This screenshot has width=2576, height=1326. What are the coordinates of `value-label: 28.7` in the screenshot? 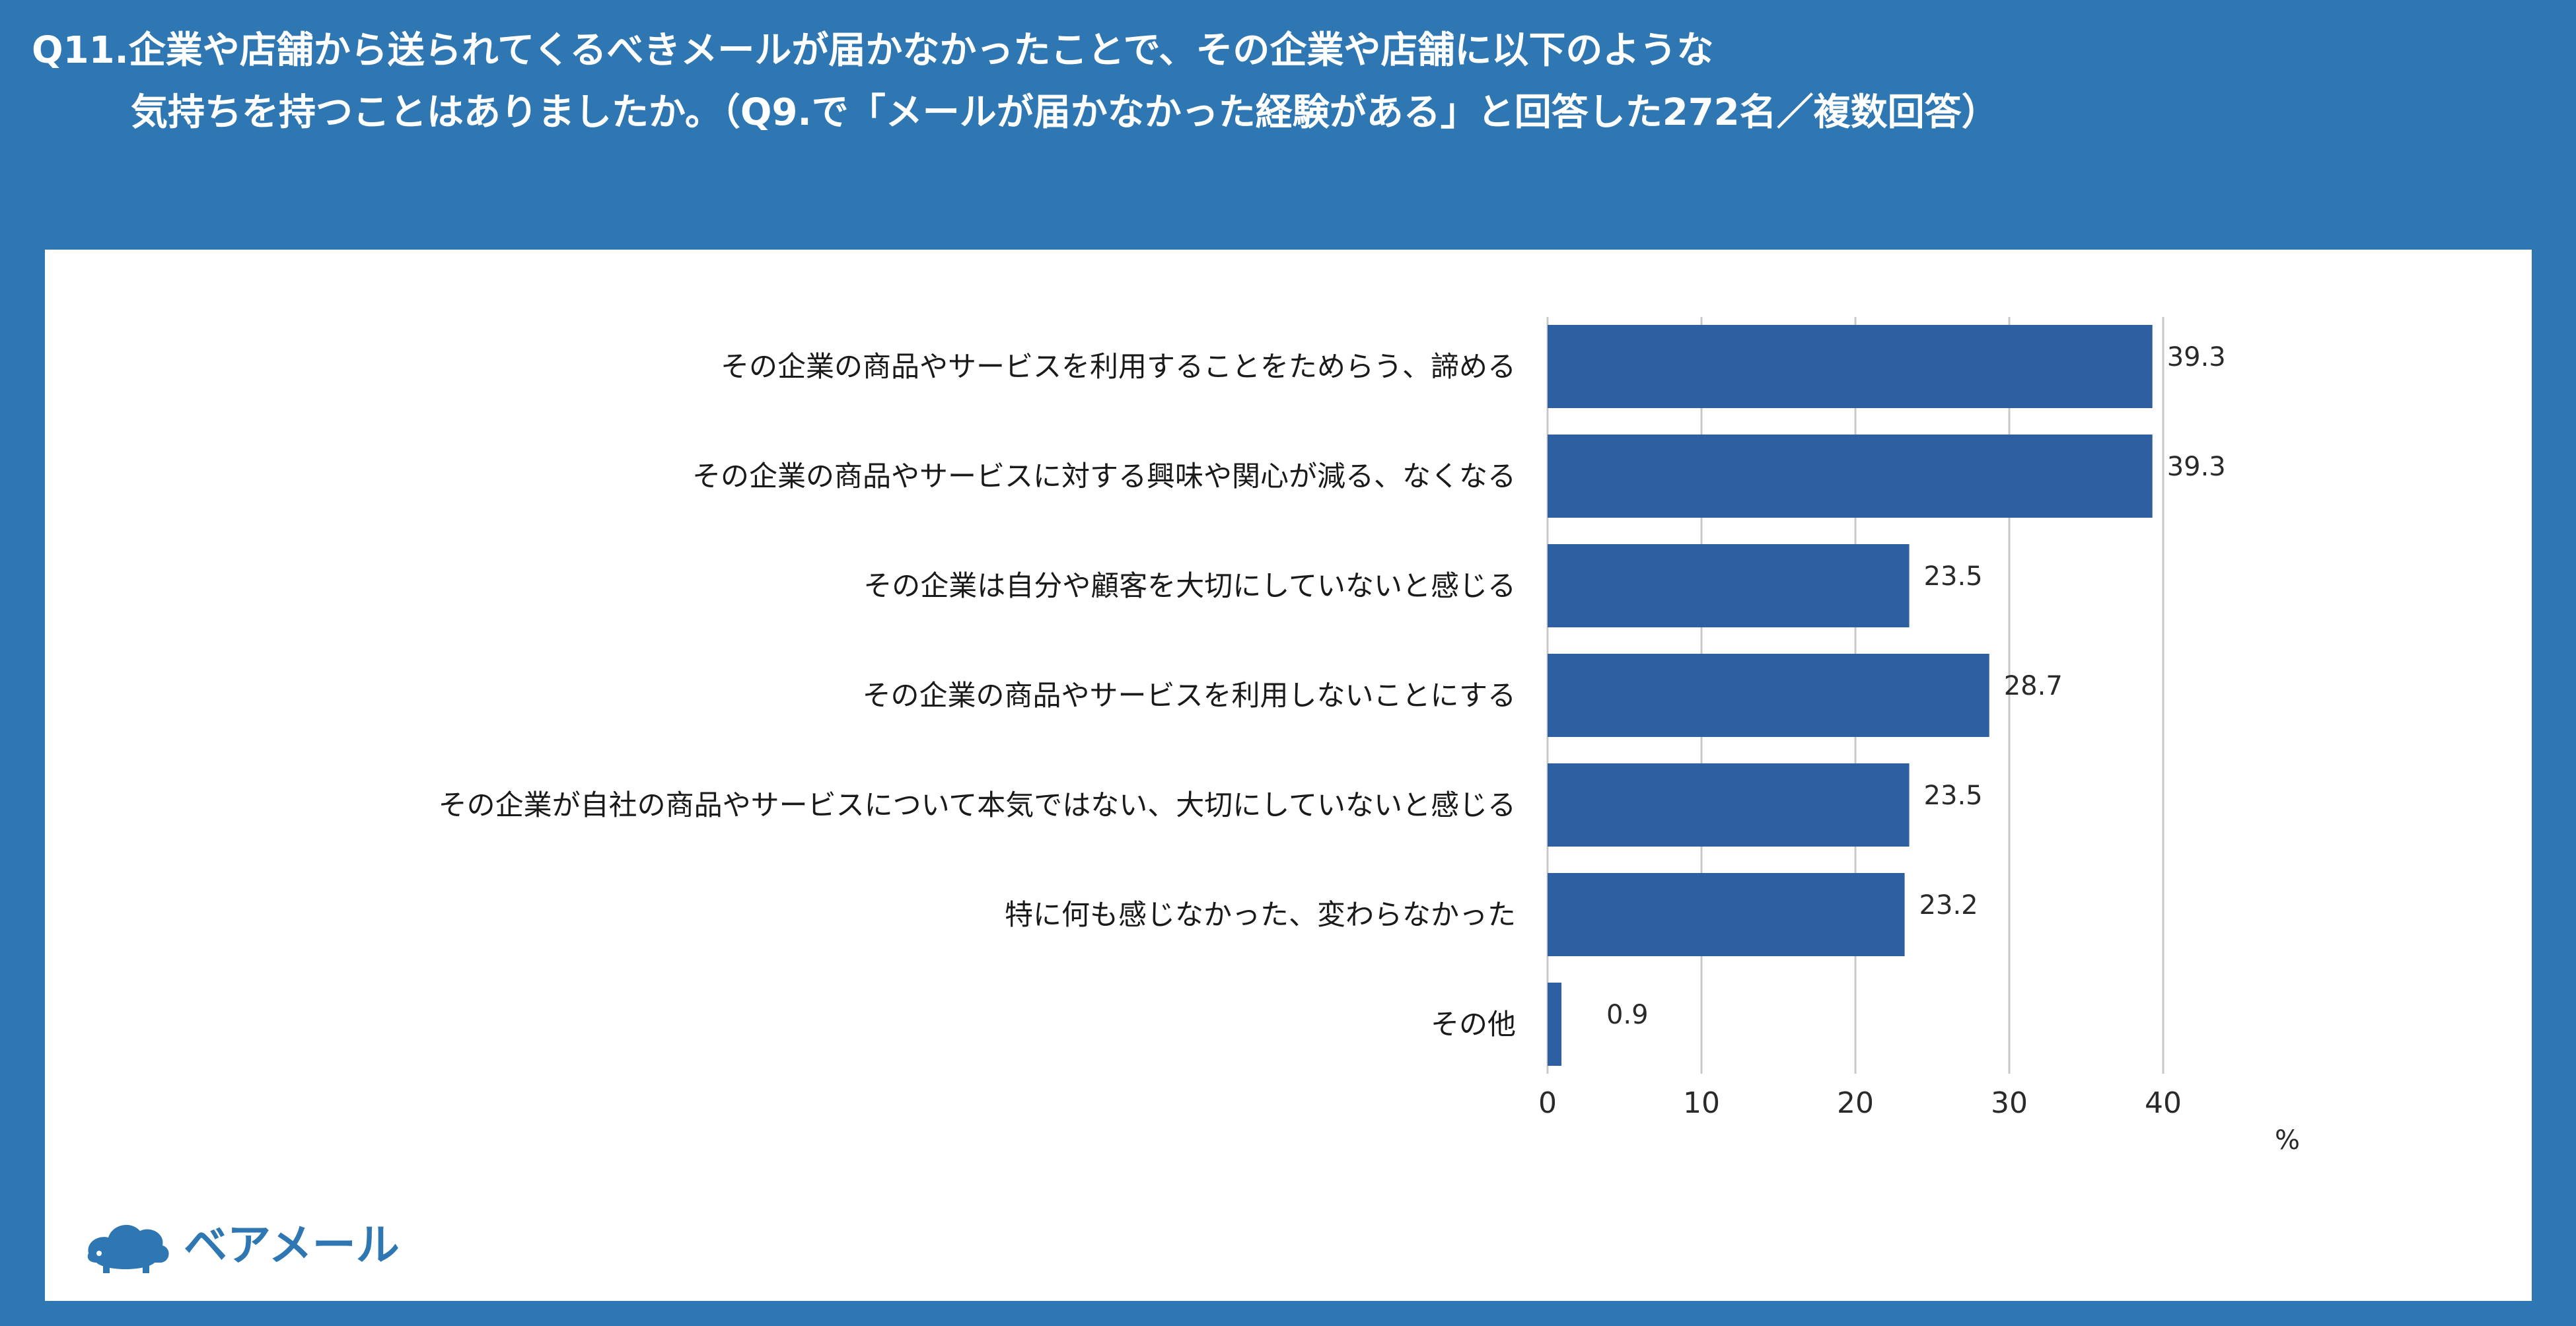 It's located at (2034, 686).